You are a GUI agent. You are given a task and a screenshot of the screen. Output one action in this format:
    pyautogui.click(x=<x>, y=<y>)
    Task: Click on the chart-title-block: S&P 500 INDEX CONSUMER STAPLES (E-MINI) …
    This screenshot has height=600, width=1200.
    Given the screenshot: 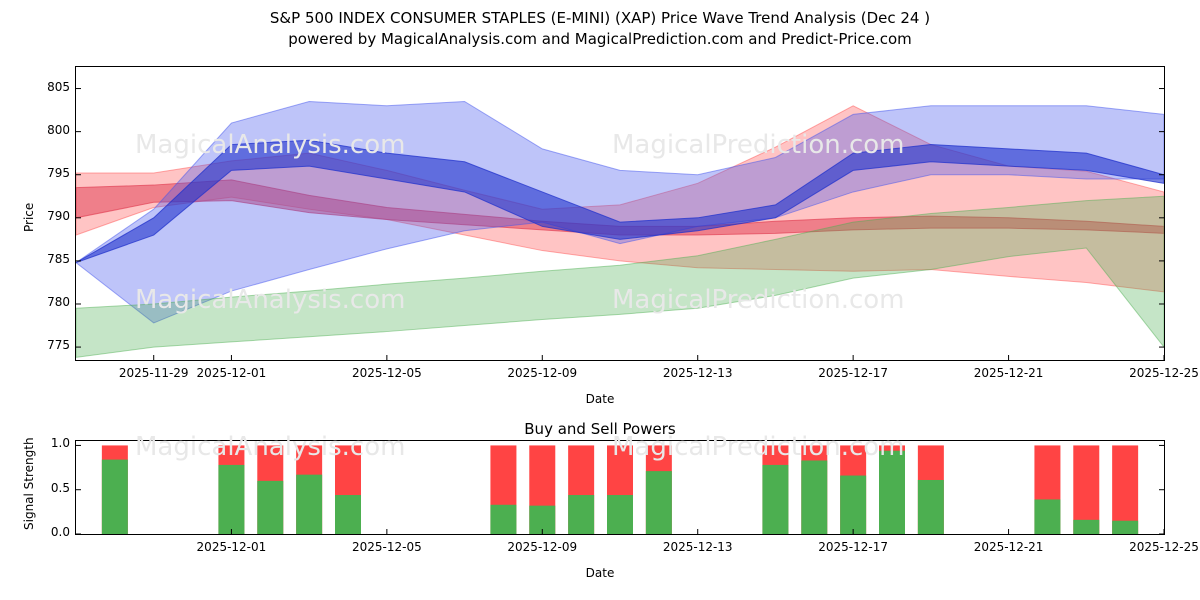 What is the action you would take?
    pyautogui.click(x=600, y=29)
    